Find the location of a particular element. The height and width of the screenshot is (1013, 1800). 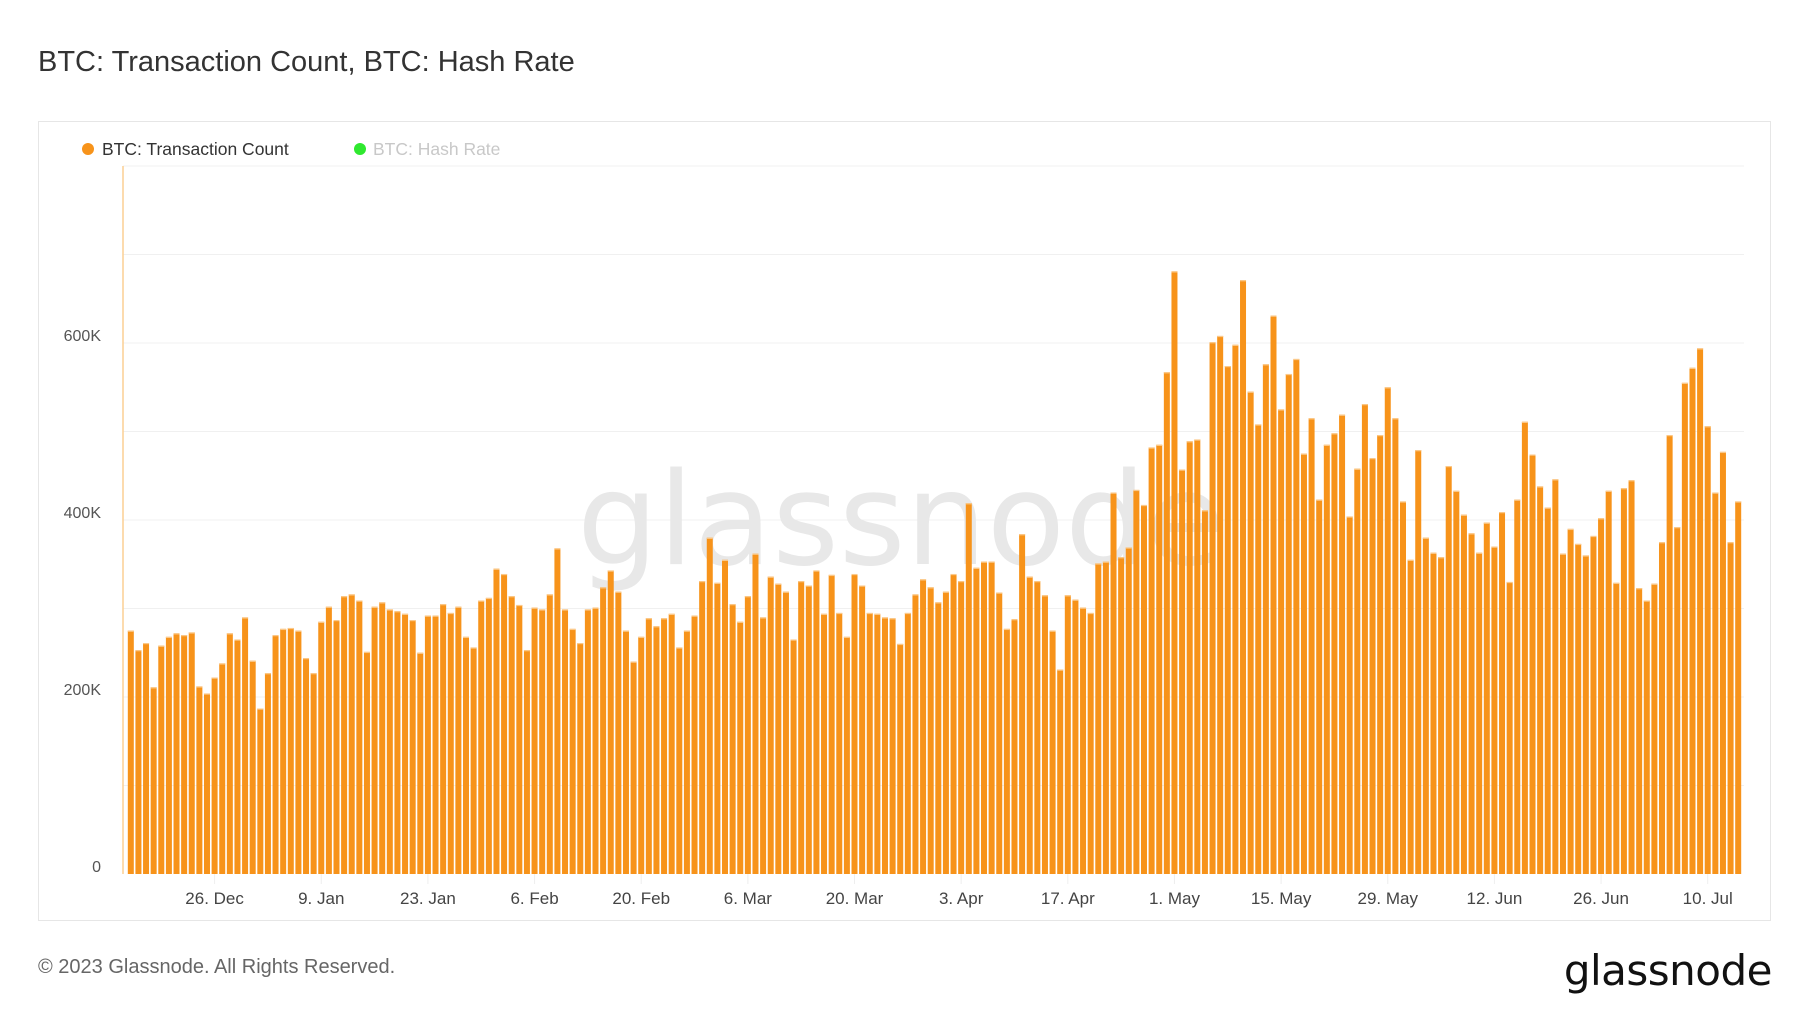

legend-item-transaction-count: BTC: Transaction Count is located at coordinates (185, 149).